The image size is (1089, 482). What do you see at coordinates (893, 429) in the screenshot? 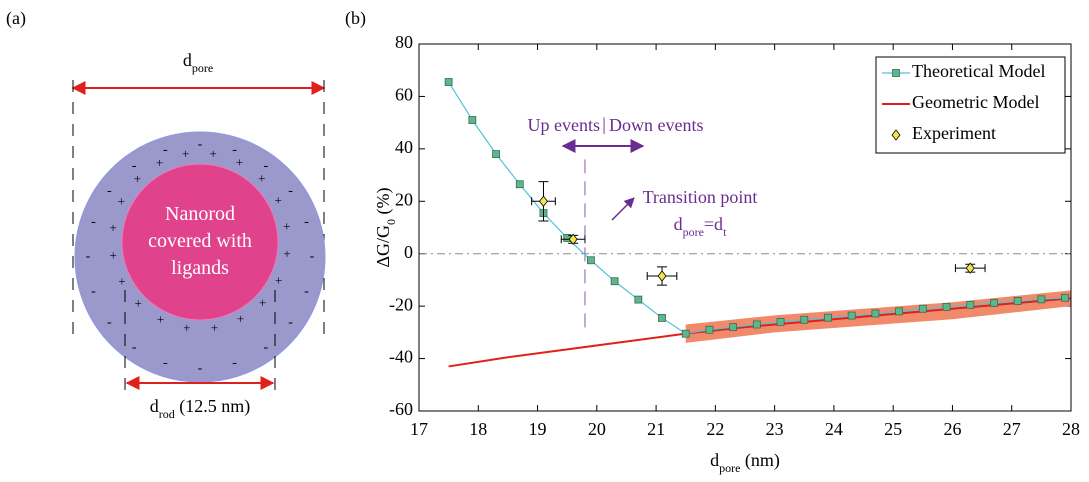
I see `x-tick-label: 25` at bounding box center [893, 429].